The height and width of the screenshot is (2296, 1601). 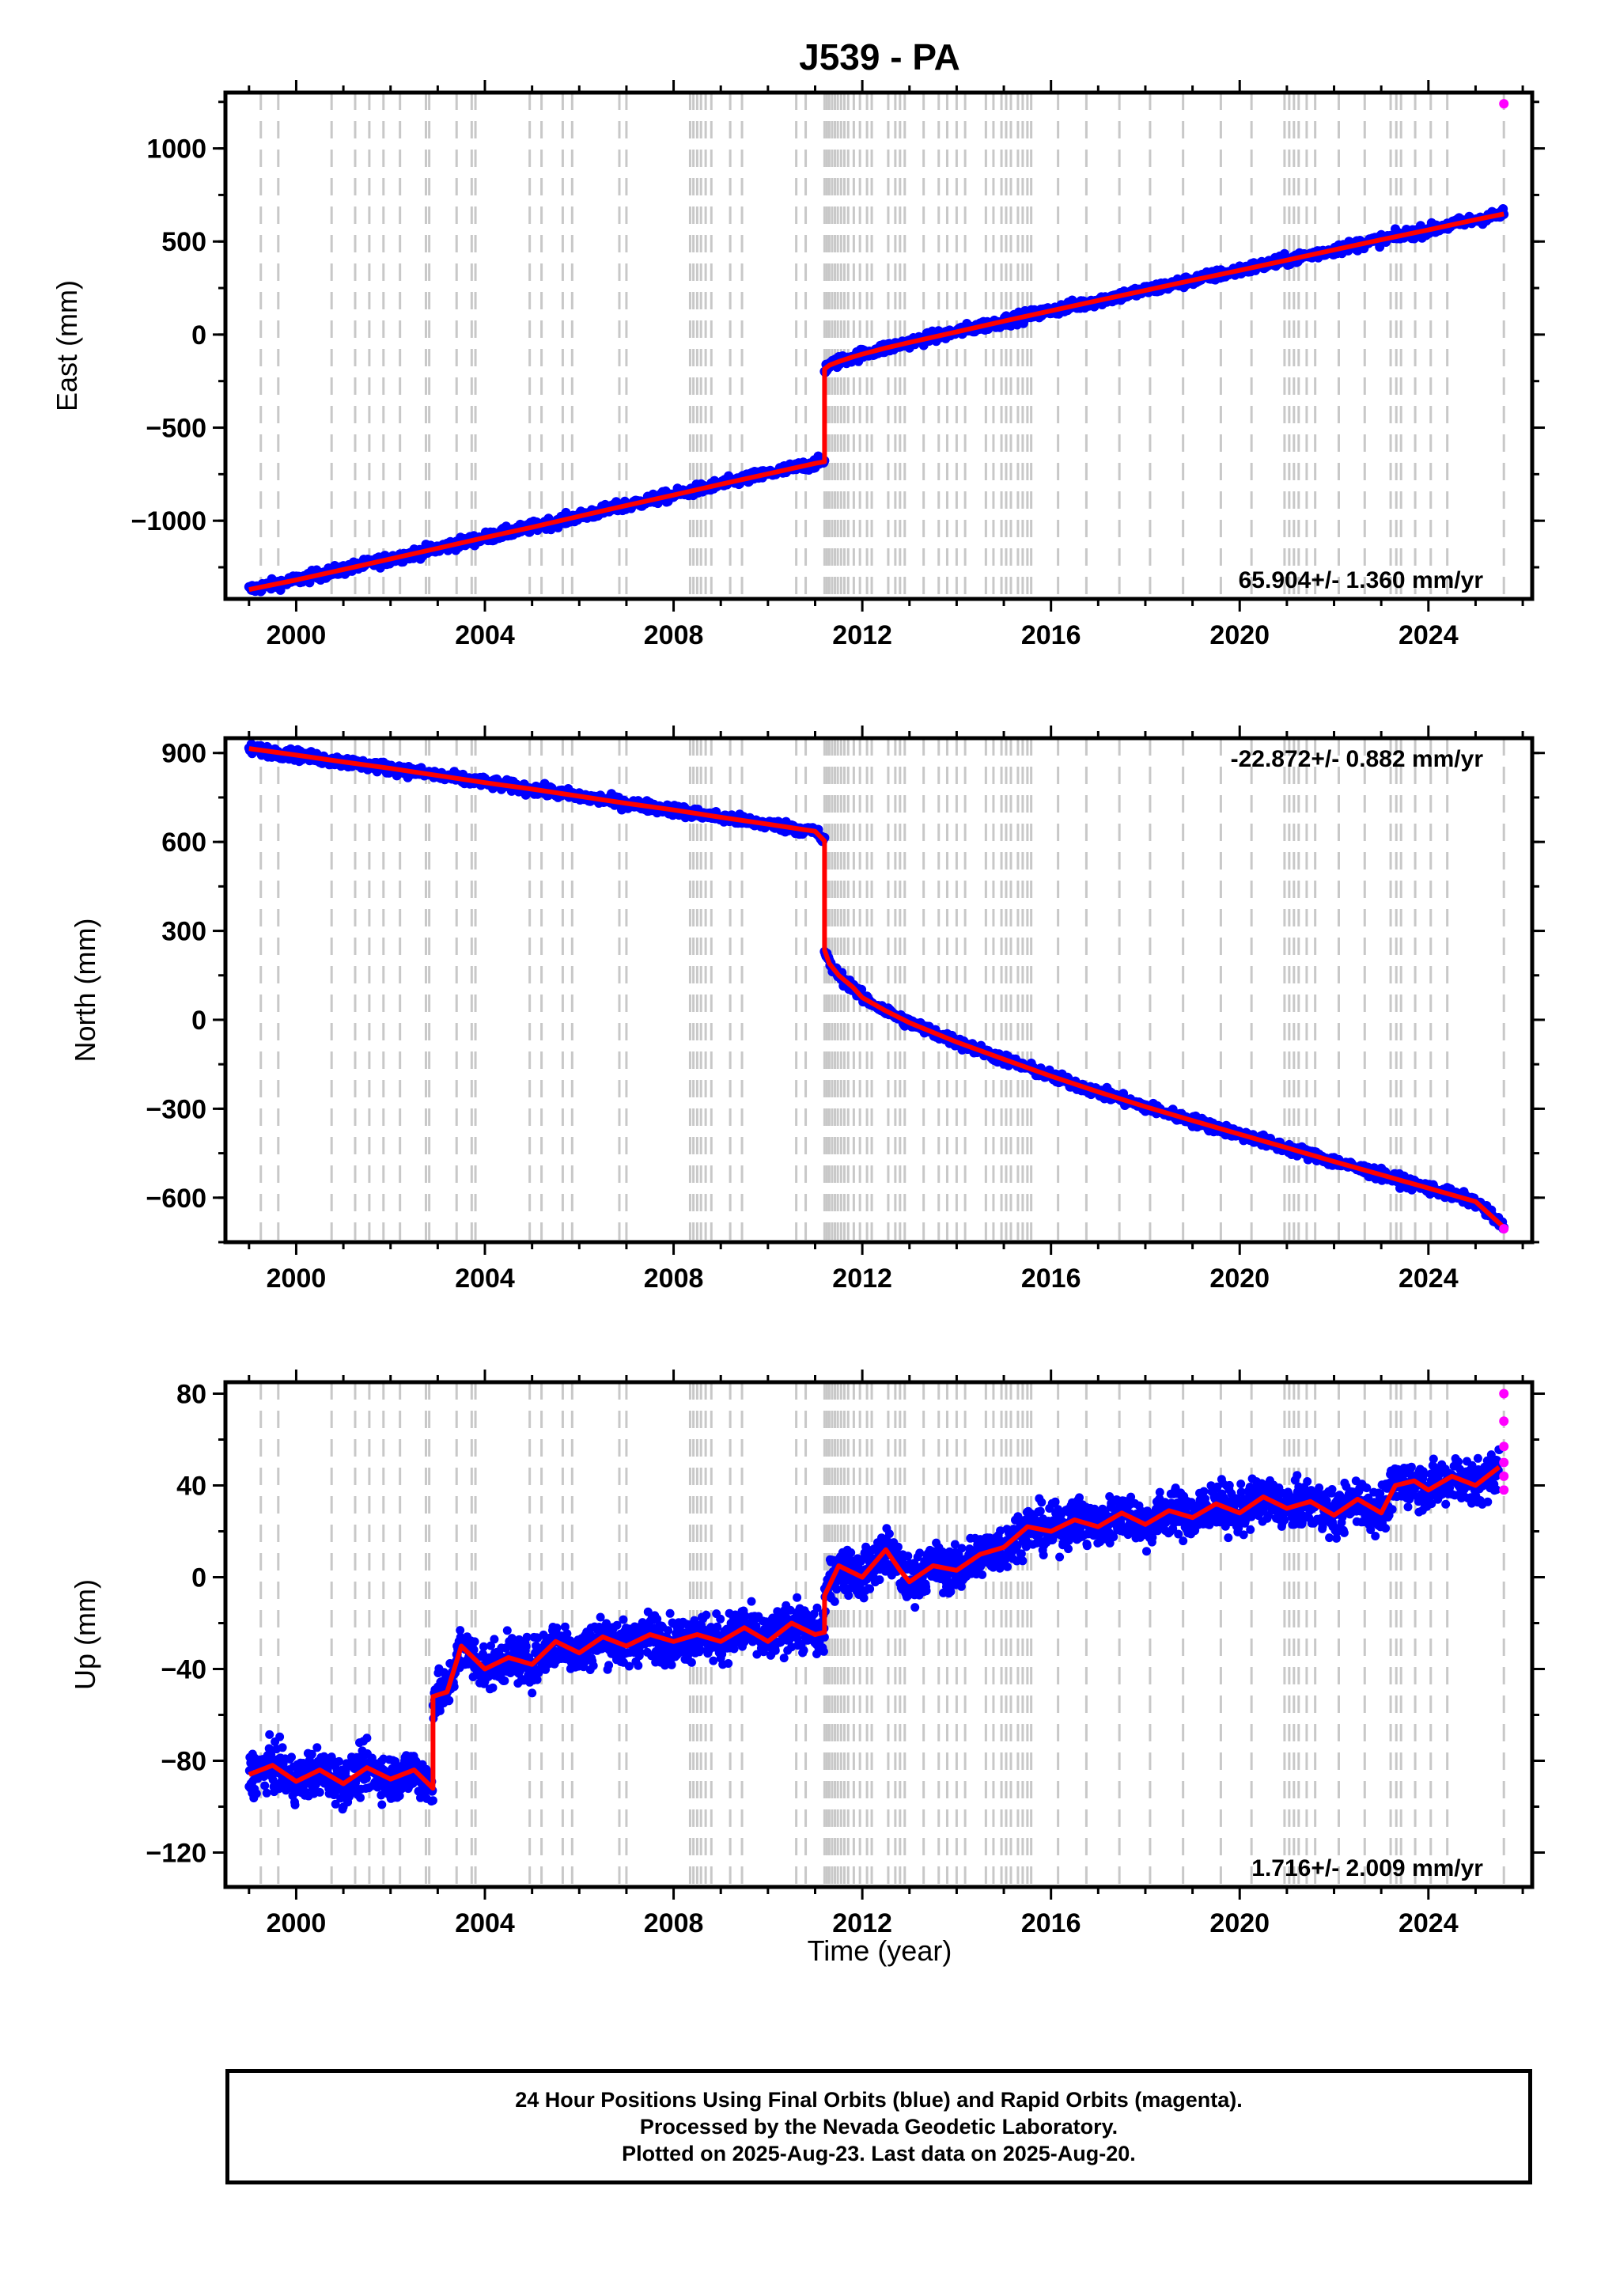 What do you see at coordinates (183, 754) in the screenshot?
I see `y-tick-label: 900` at bounding box center [183, 754].